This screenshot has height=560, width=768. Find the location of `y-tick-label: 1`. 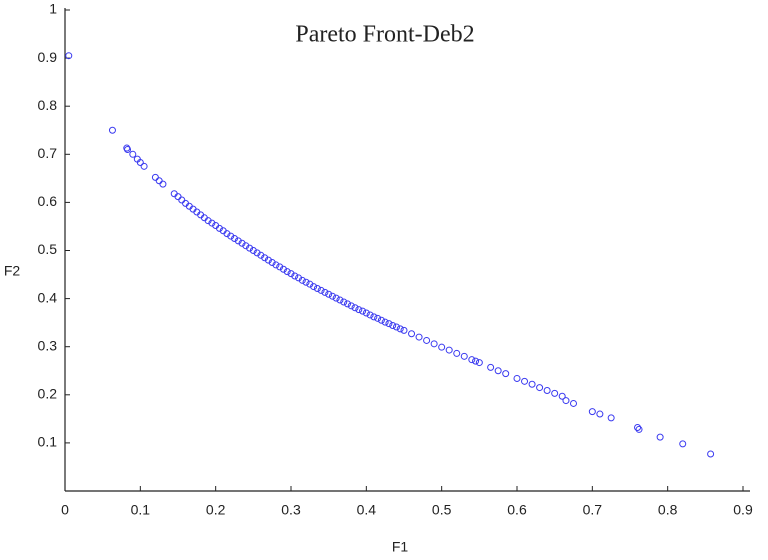

y-tick-label: 1 is located at coordinates (53, 9).